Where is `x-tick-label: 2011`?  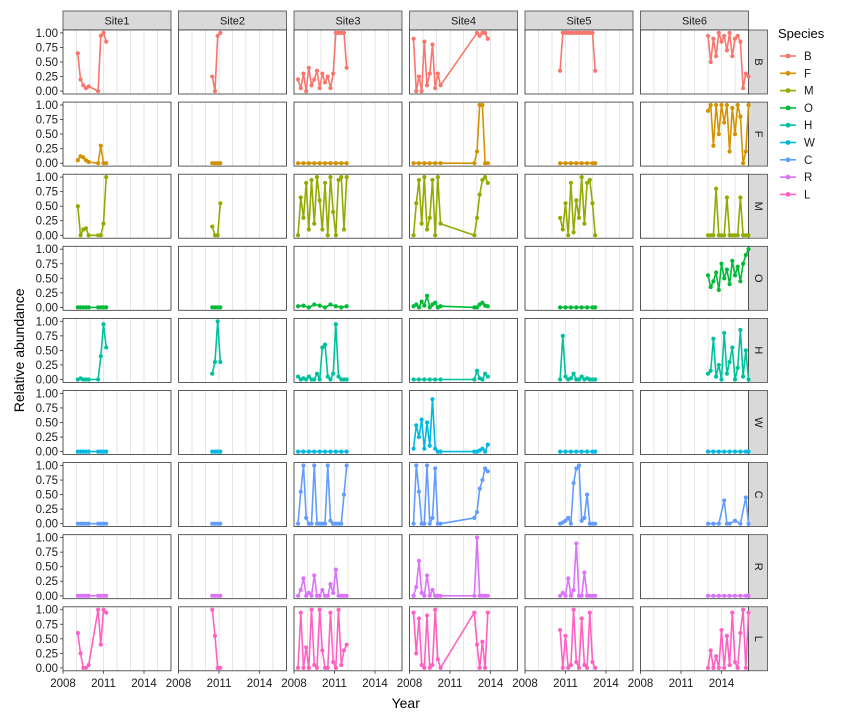 x-tick-label: 2011 is located at coordinates (565, 684).